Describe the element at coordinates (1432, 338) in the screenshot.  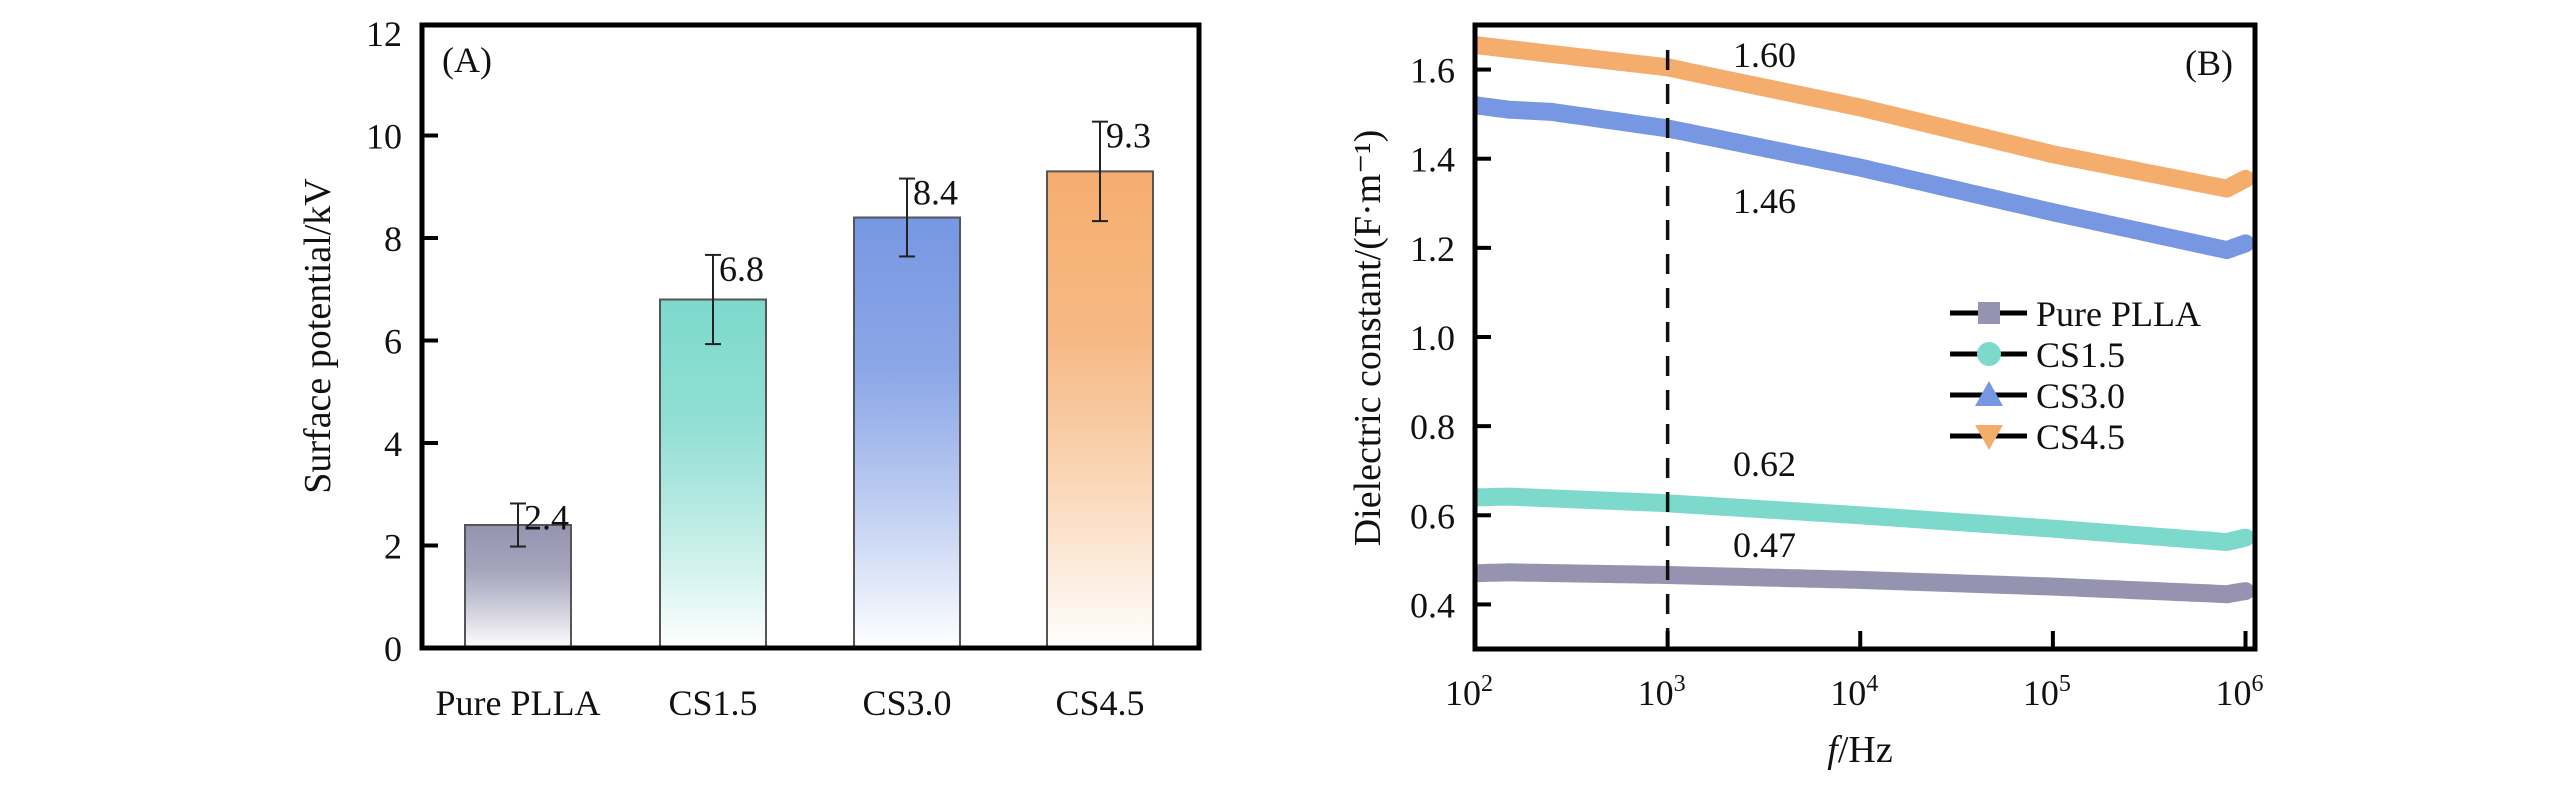
I see `y-tick-label: 1.0` at that location.